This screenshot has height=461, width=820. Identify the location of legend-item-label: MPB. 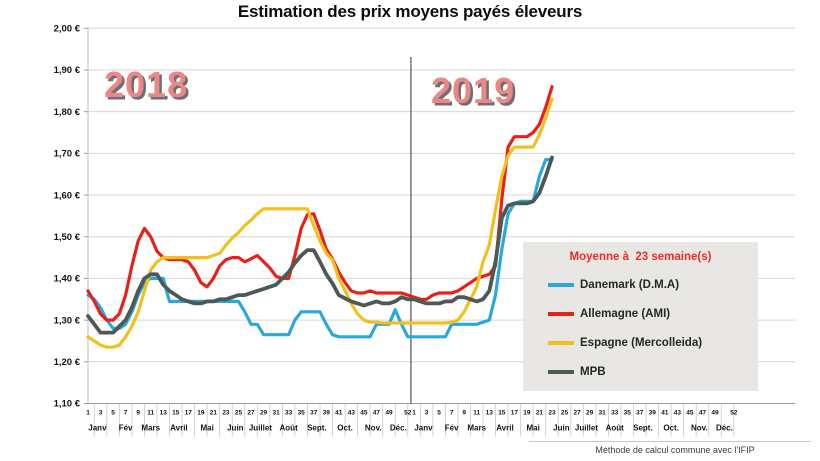
(593, 372).